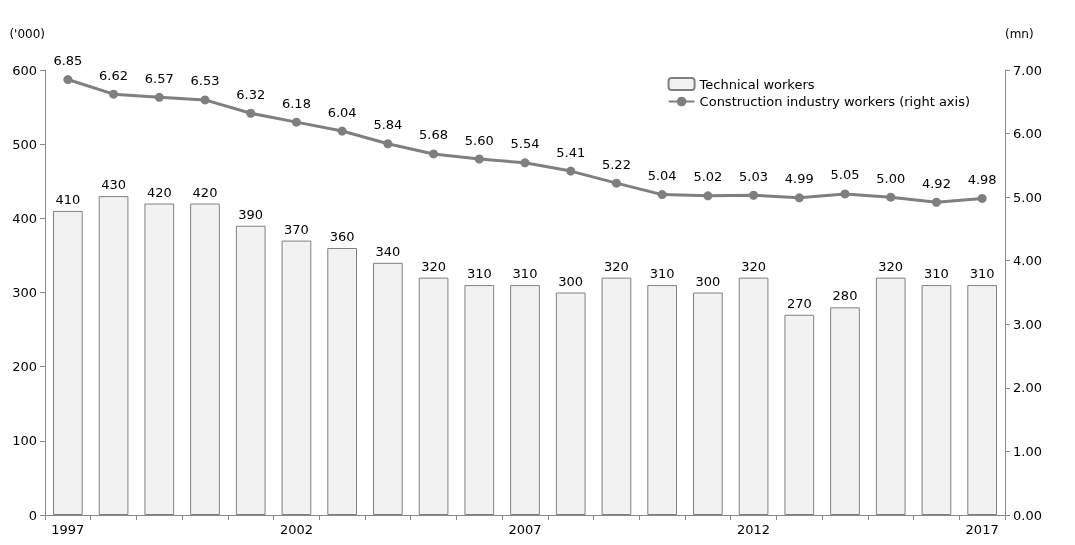  I want to click on x-tick-label: 2017, so click(982, 529).